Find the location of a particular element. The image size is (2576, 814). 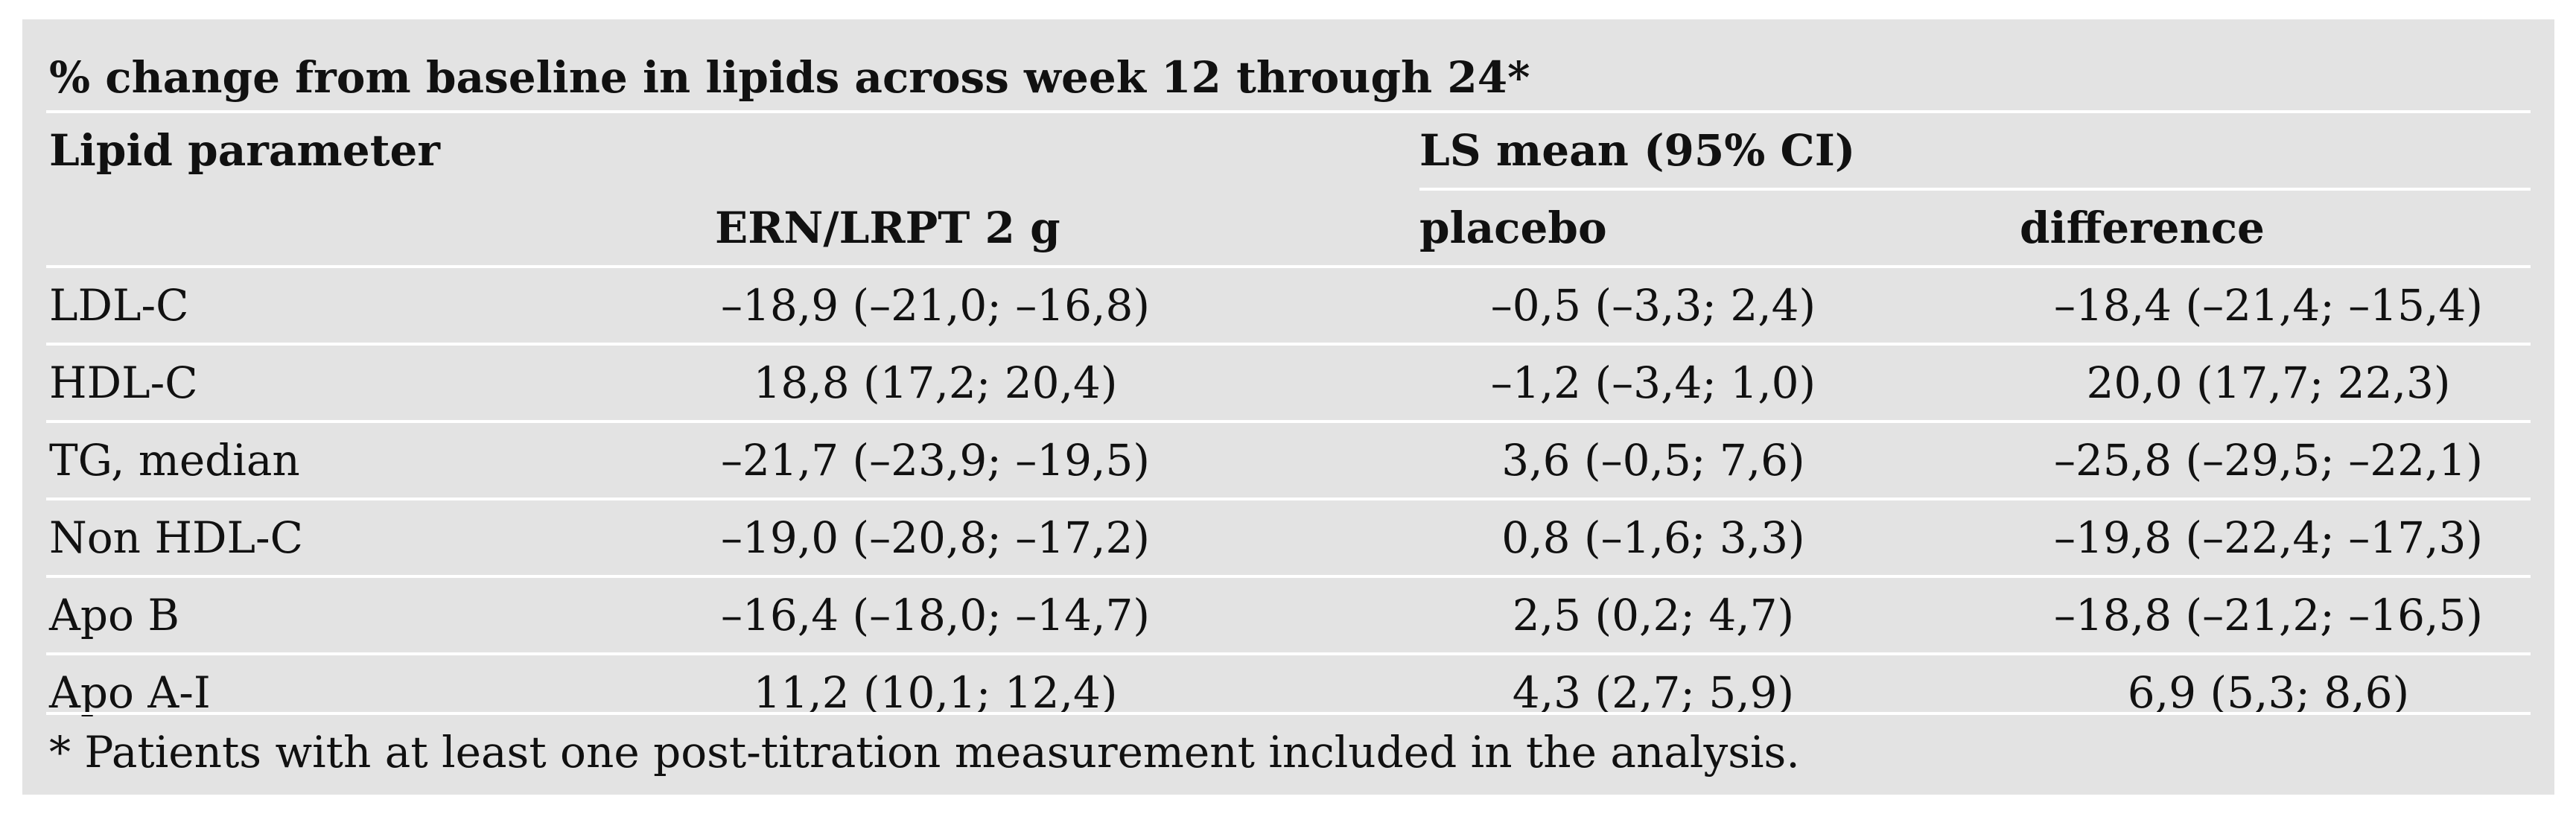

header-row-1: Lipid parameter LS mean (95% CI) is located at coordinates (1288, 150).